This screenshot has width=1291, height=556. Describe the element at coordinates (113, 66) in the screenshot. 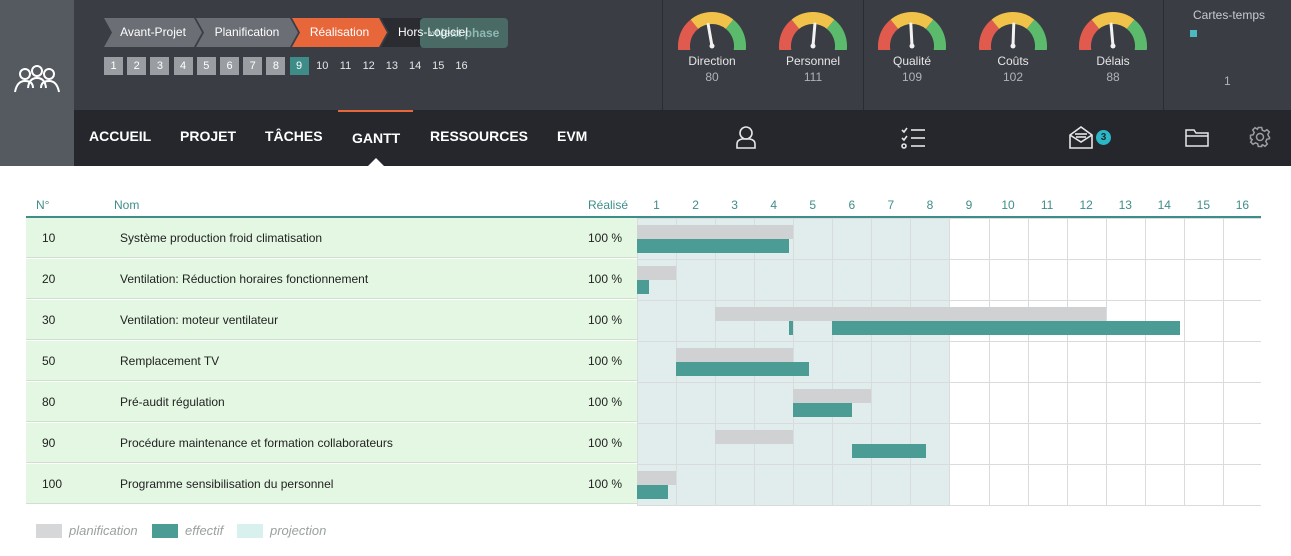

I see `step-1: 1` at that location.